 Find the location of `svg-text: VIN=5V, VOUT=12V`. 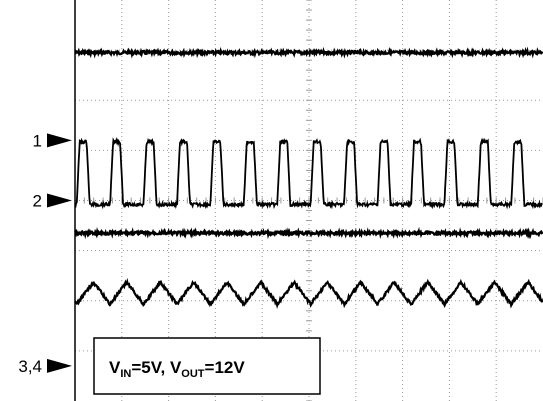

svg-text: VIN=5V, VOUT=12V is located at coordinates (177, 369).